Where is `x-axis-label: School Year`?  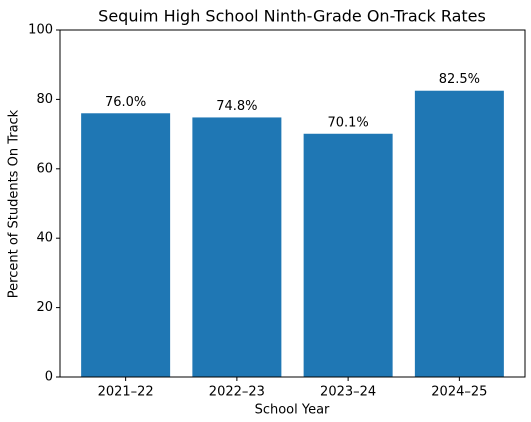
x-axis-label: School Year is located at coordinates (292, 410).